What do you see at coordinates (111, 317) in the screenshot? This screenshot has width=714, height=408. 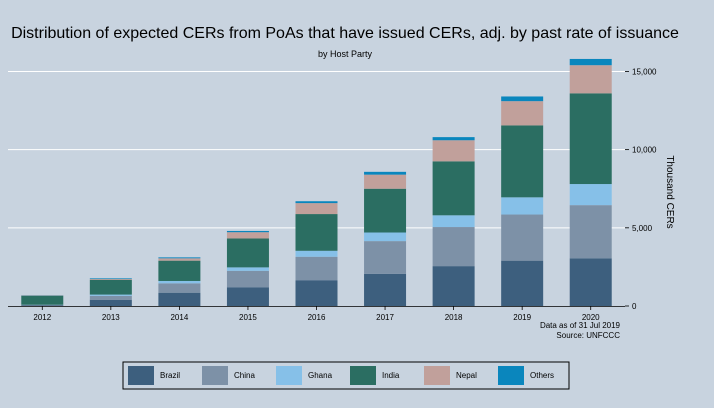 I see `x-tick-label: 2013` at bounding box center [111, 317].